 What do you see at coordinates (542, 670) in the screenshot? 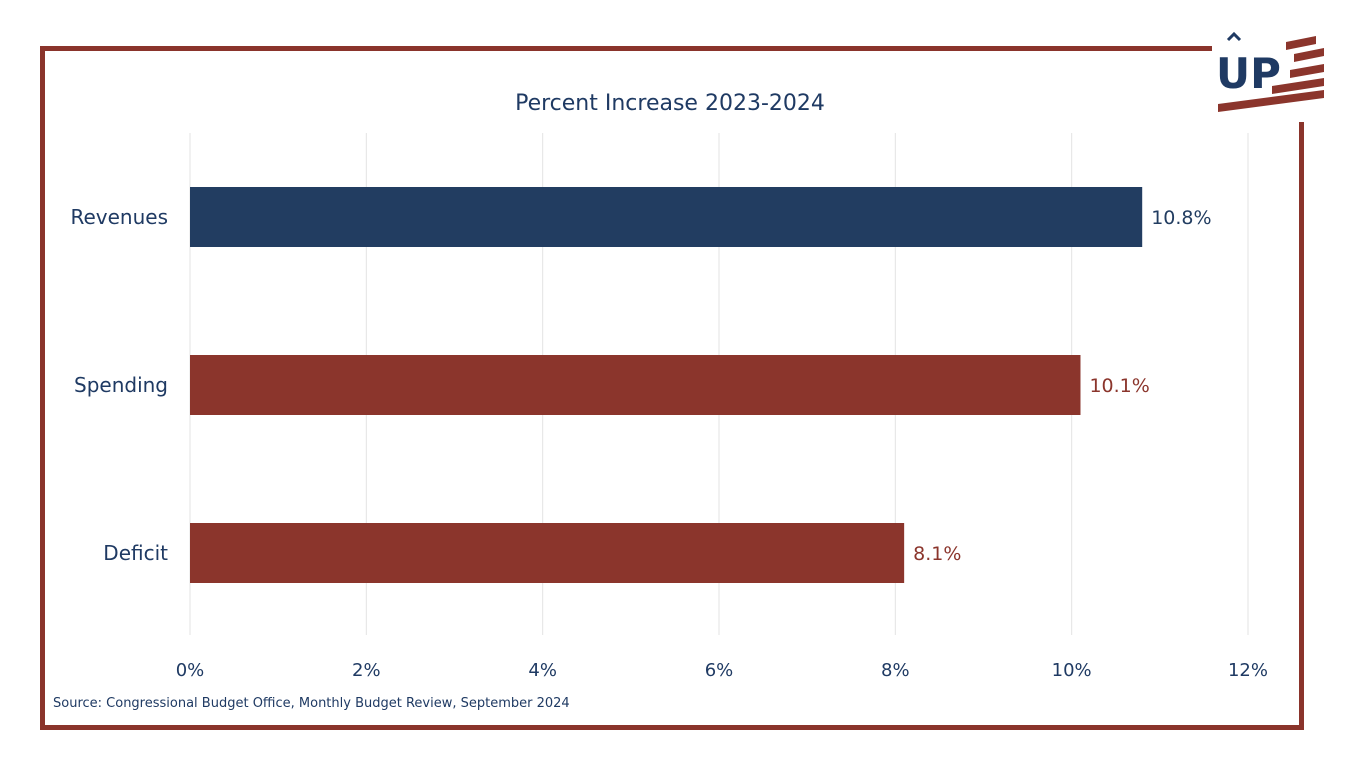
I see `x-tick-label: 4%` at bounding box center [542, 670].